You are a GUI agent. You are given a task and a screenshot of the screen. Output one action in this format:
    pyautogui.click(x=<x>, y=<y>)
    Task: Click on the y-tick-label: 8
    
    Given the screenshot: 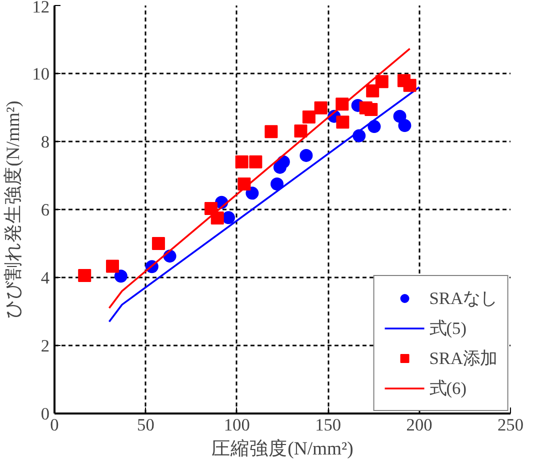 What is the action you would take?
    pyautogui.click(x=45, y=142)
    